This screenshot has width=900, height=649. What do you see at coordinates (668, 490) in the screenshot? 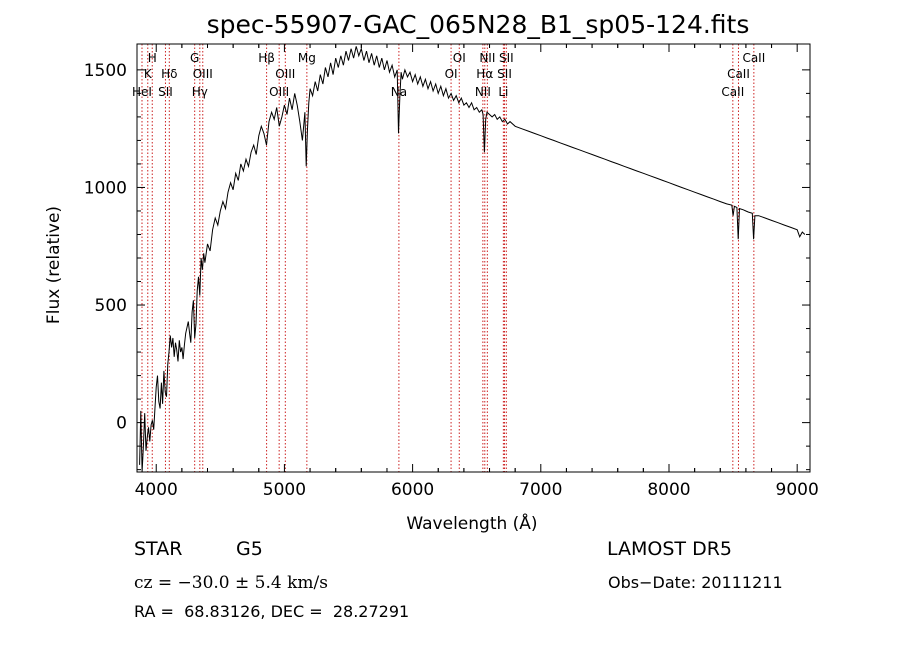
I see `x-tick-label-8000: 8000` at bounding box center [668, 490].